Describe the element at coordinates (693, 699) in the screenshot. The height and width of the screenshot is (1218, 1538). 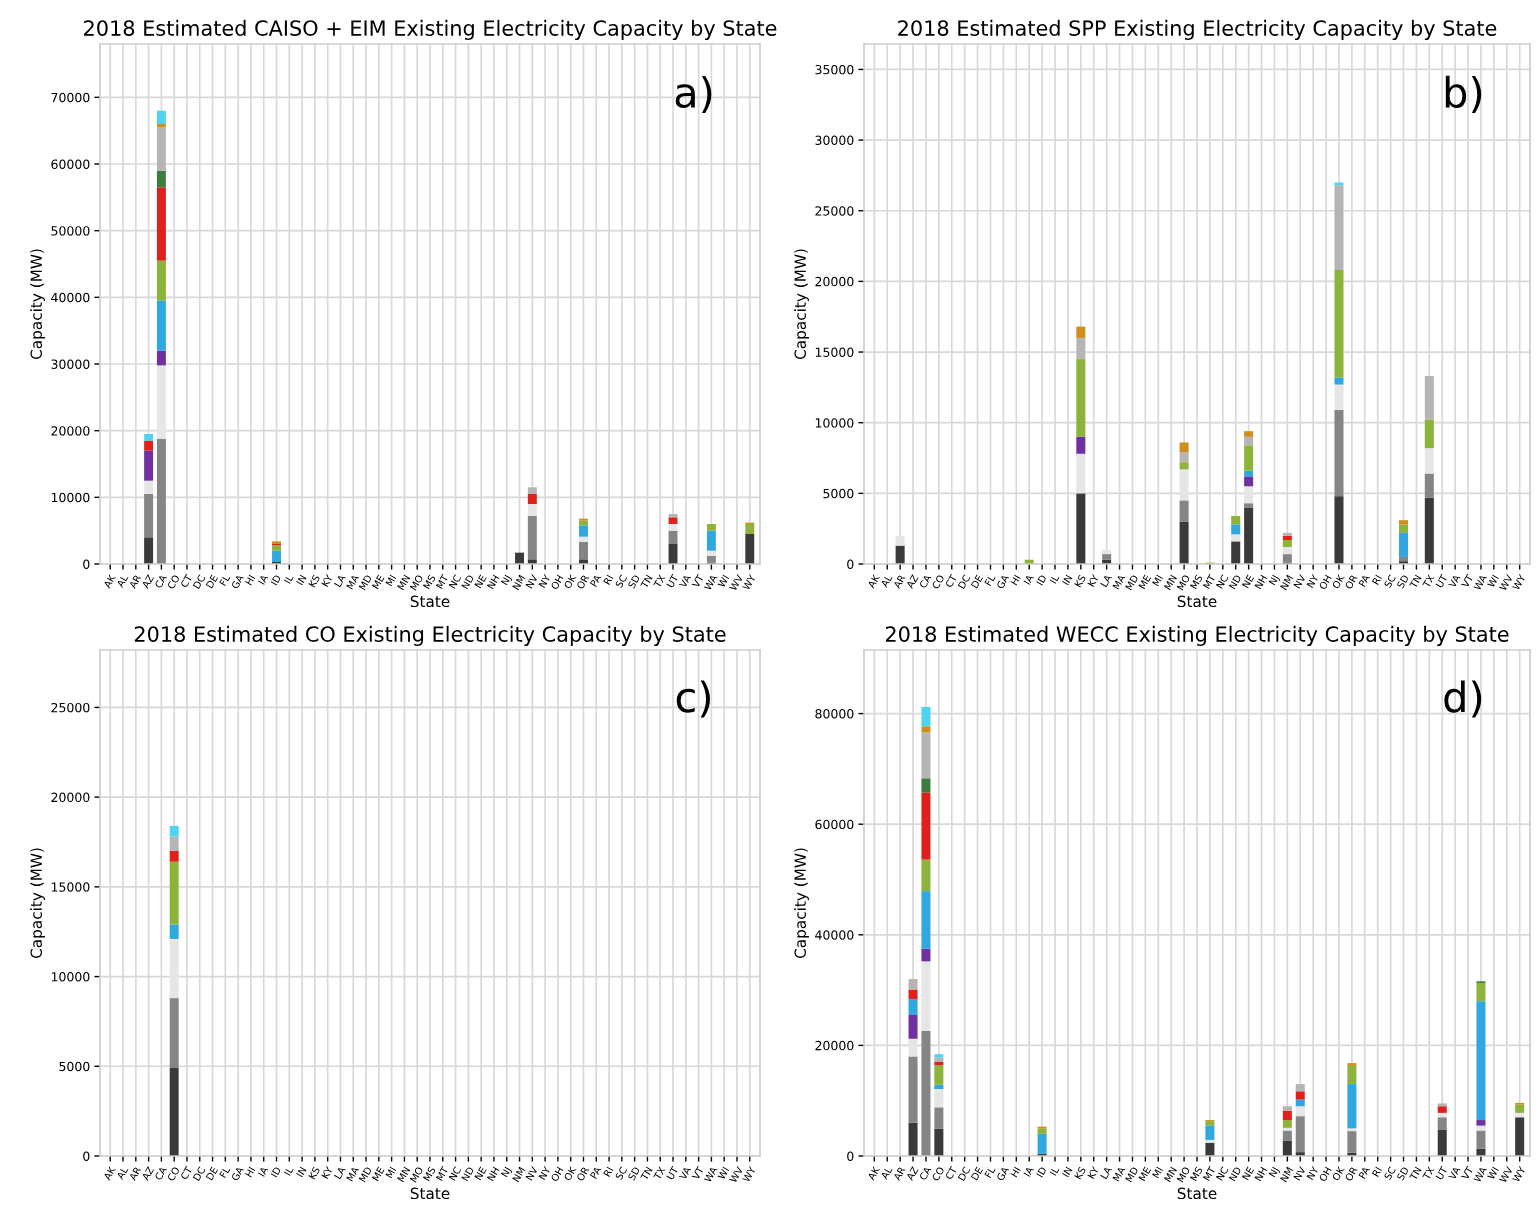
I see `annotation: c)` at that location.